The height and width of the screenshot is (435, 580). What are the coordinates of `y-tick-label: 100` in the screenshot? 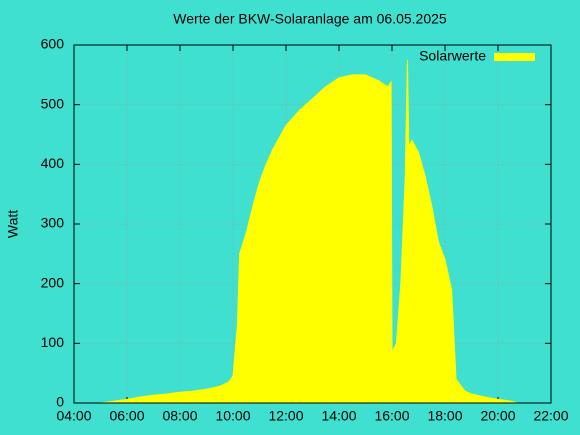 It's located at (53, 342).